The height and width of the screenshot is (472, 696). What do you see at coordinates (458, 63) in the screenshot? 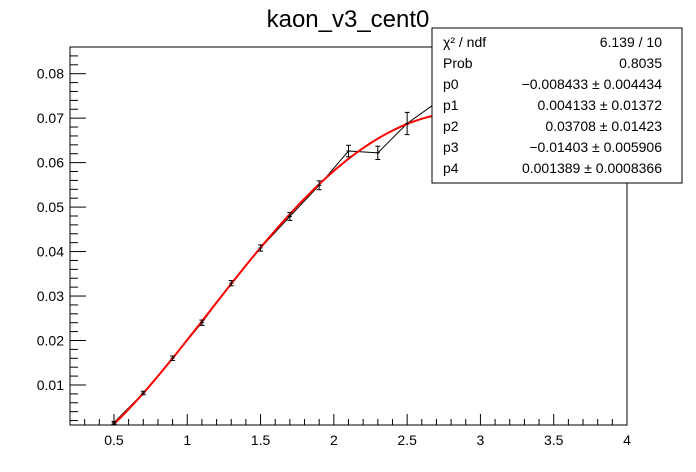
I see `stats-label: Prob` at bounding box center [458, 63].